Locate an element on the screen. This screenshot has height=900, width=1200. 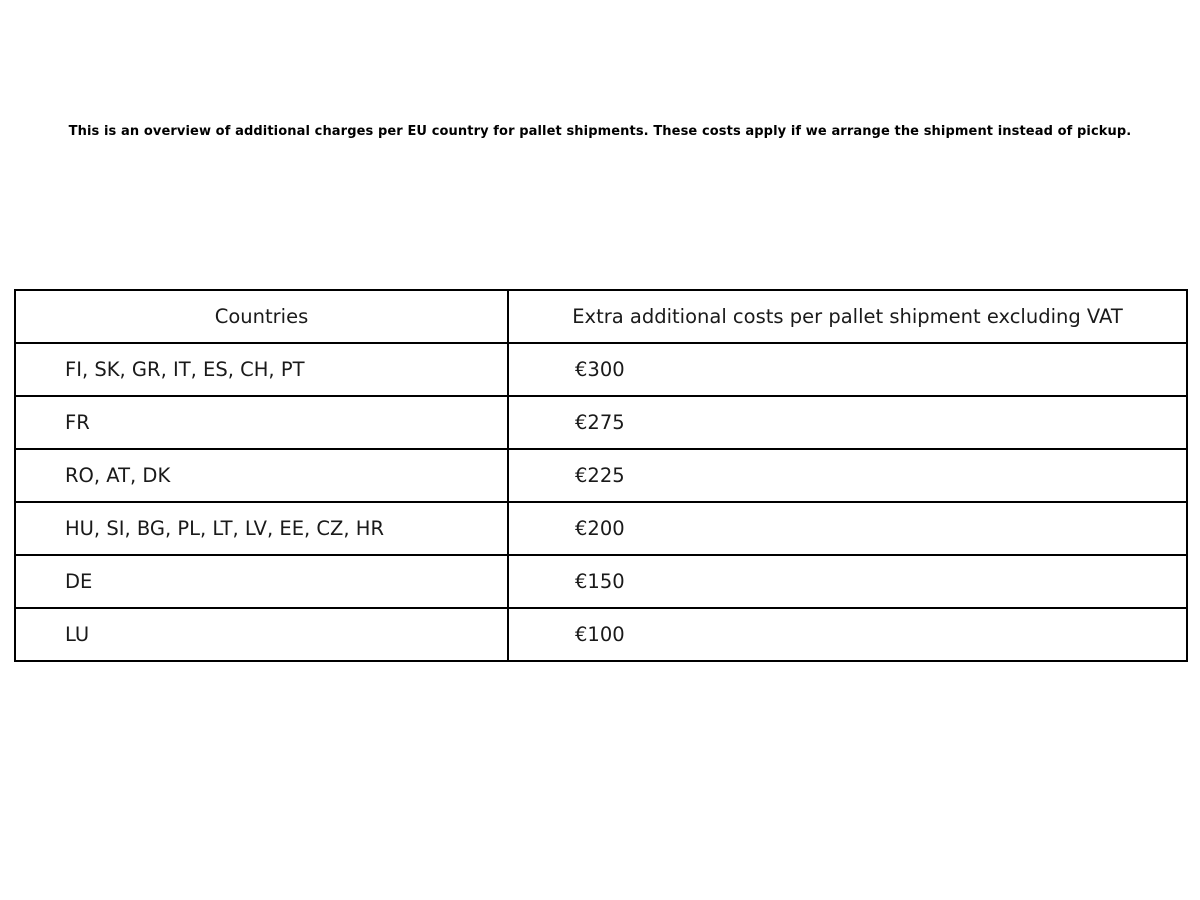
table-row: DE €150 is located at coordinates (601, 581).